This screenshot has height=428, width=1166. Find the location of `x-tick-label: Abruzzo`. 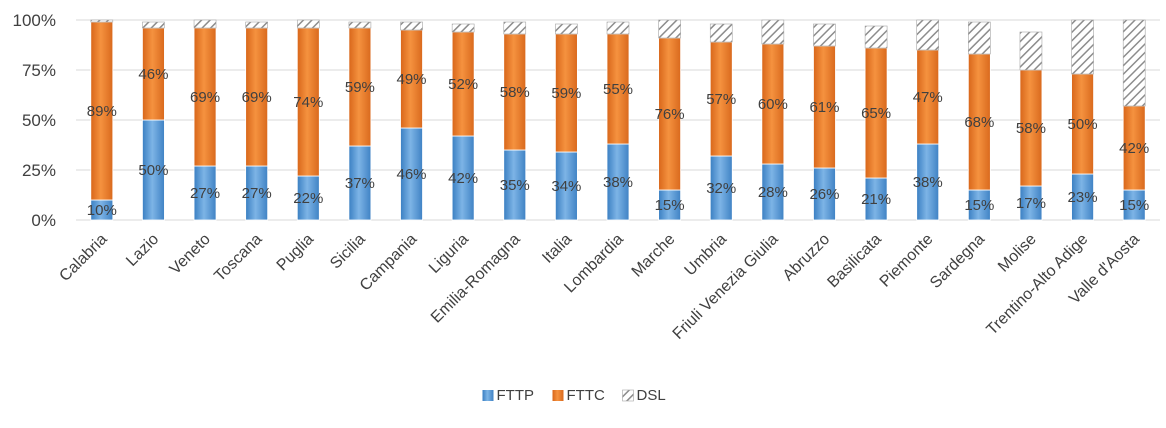

x-tick-label: Abruzzo is located at coordinates (807, 258).